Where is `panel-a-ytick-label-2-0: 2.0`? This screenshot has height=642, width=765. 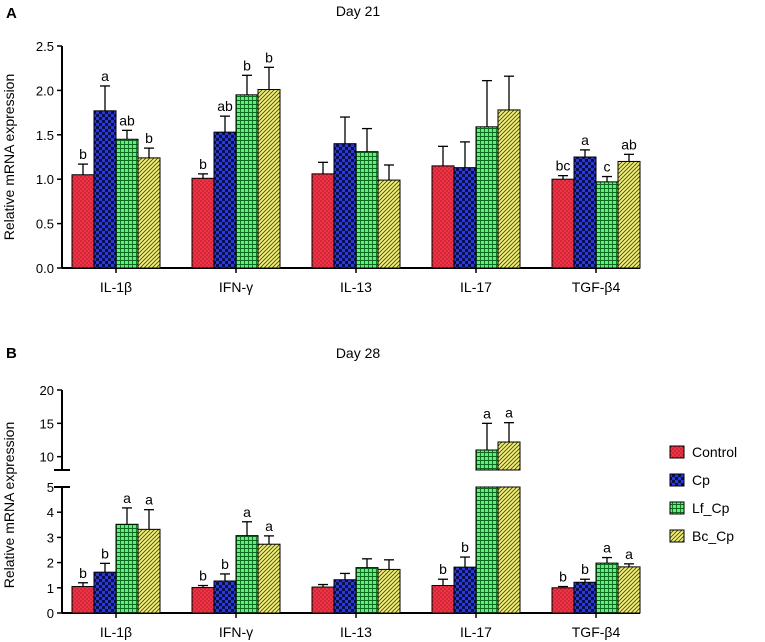 panel-a-ytick-label-2-0: 2.0 is located at coordinates (45, 90).